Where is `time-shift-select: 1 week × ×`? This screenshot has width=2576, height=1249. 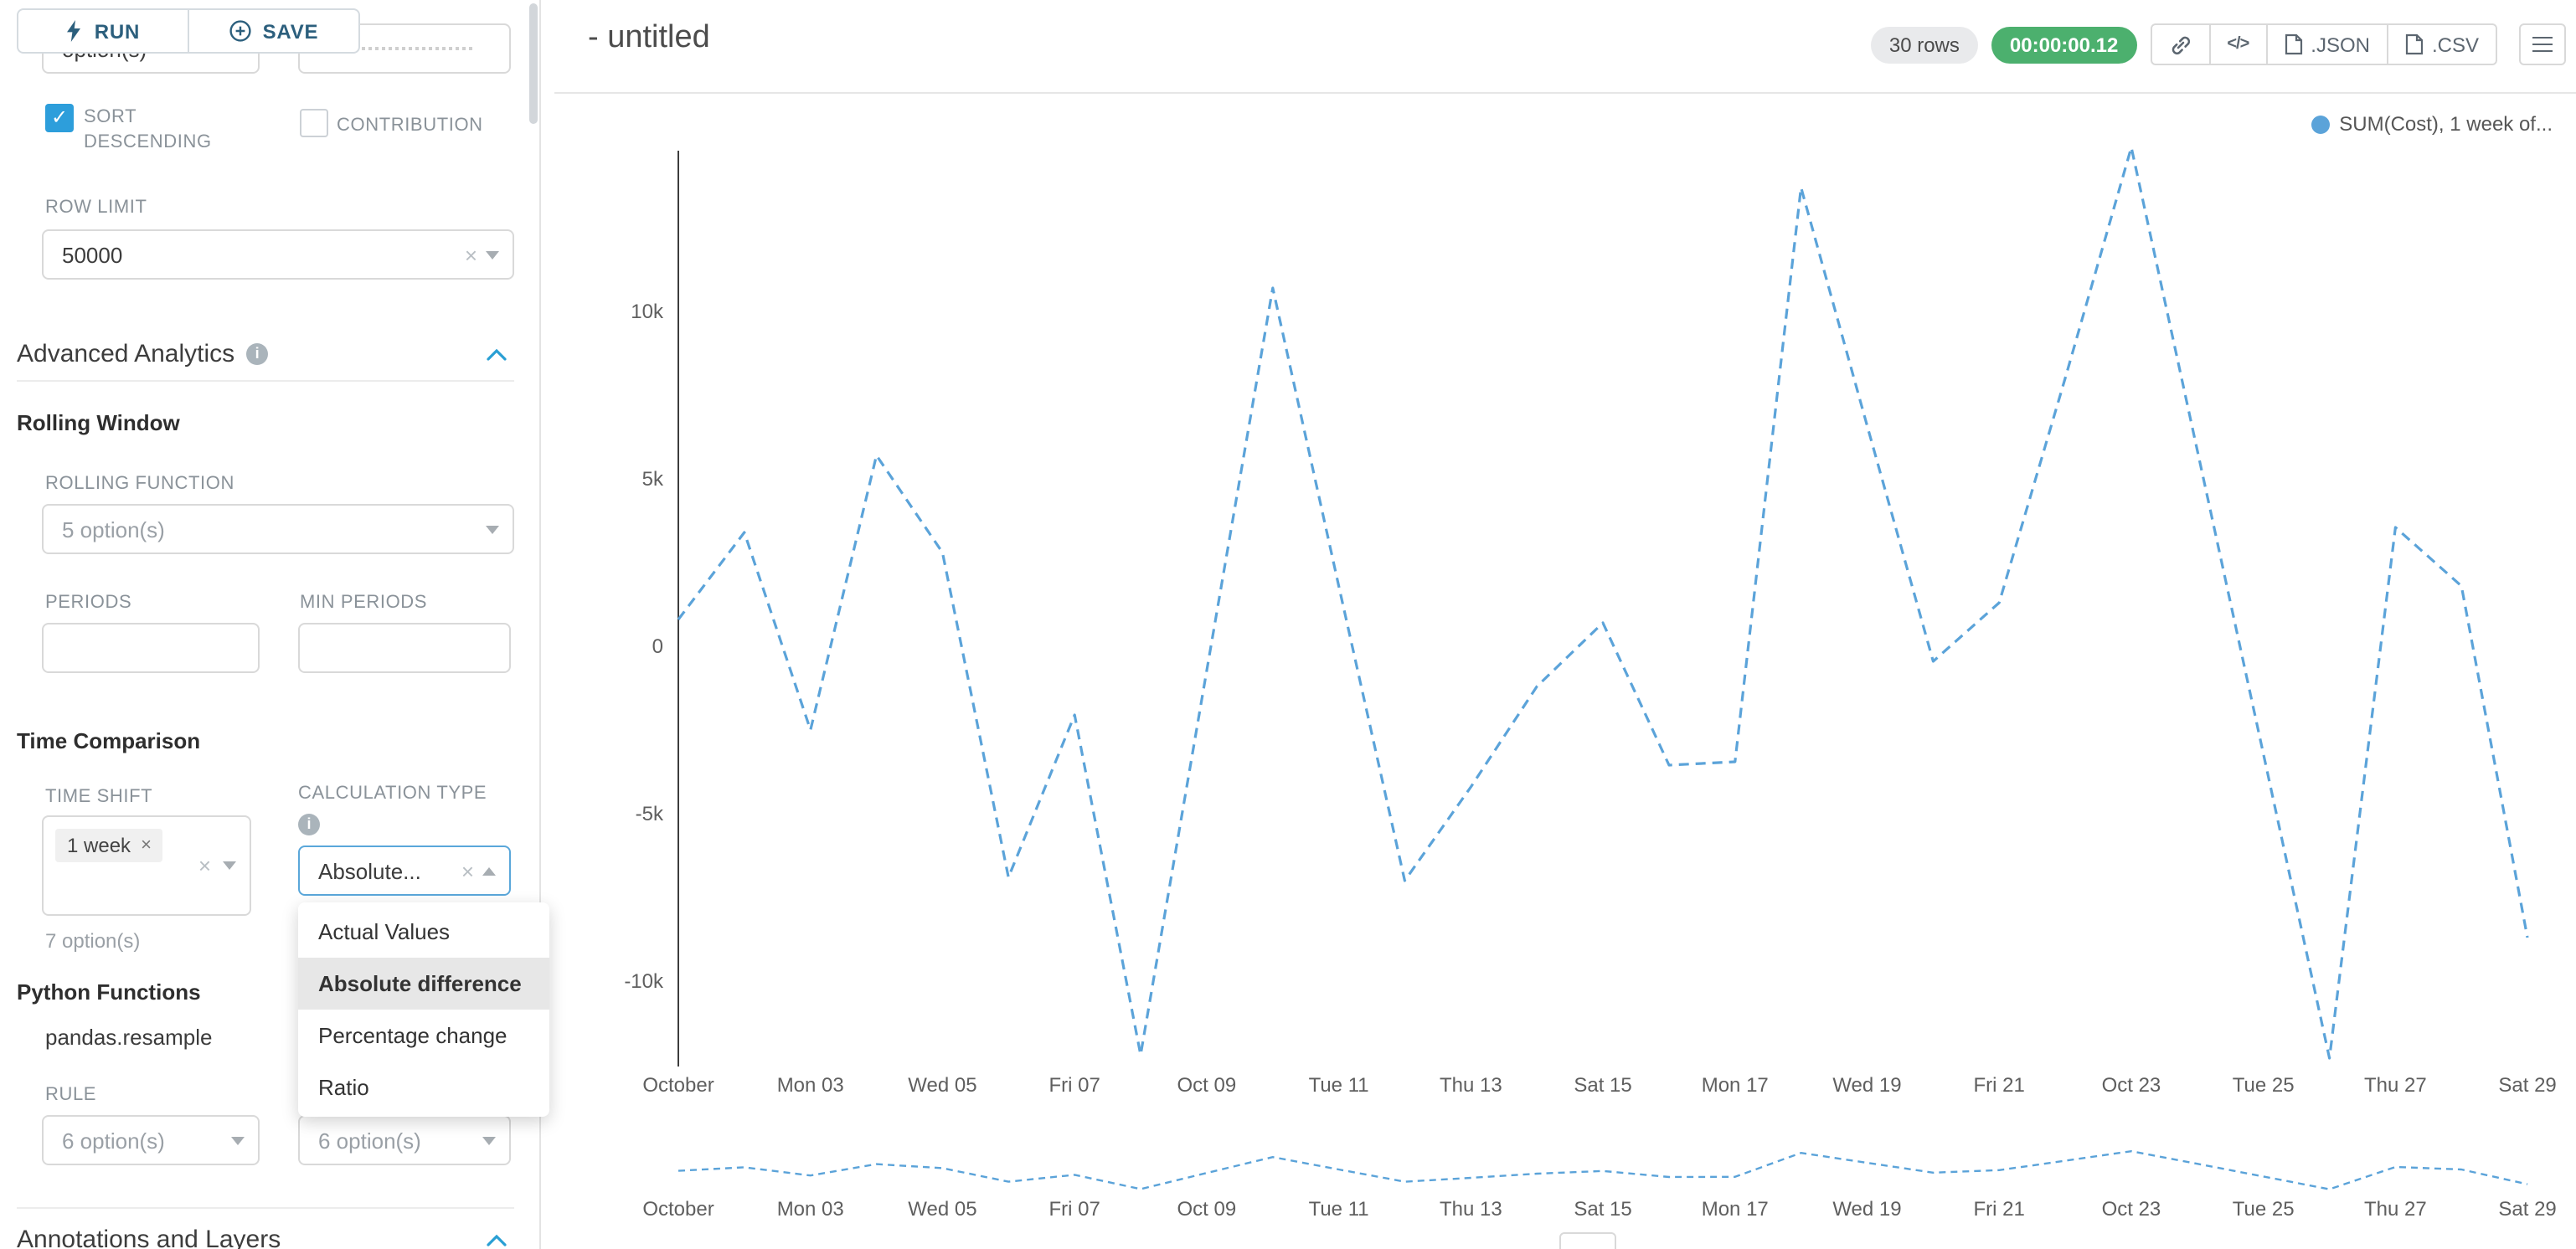
time-shift-select: 1 week × × is located at coordinates (146, 865).